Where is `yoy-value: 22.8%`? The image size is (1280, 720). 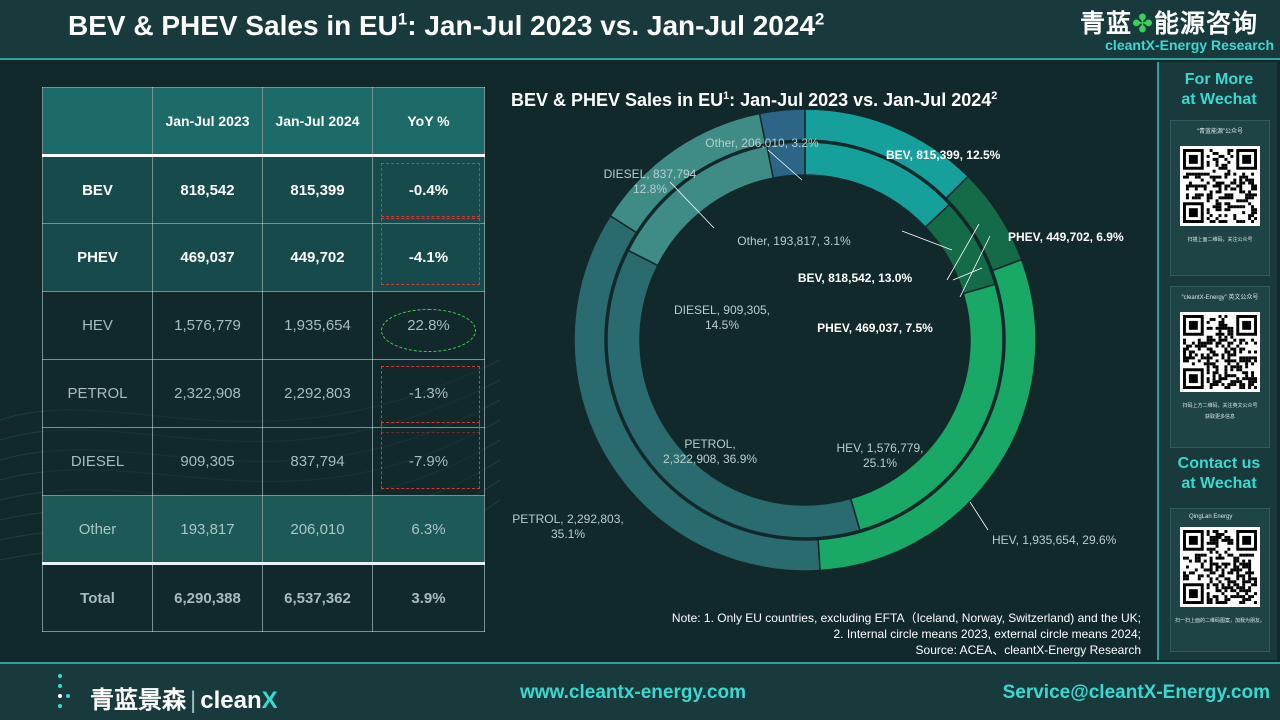 yoy-value: 22.8% is located at coordinates (428, 325).